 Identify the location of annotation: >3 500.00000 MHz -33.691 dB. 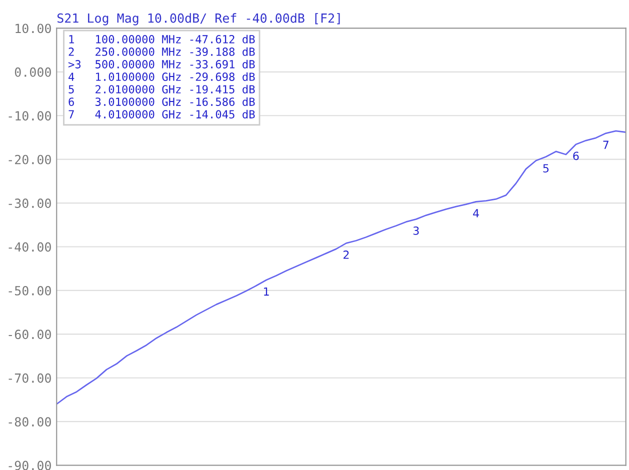
(161, 64).